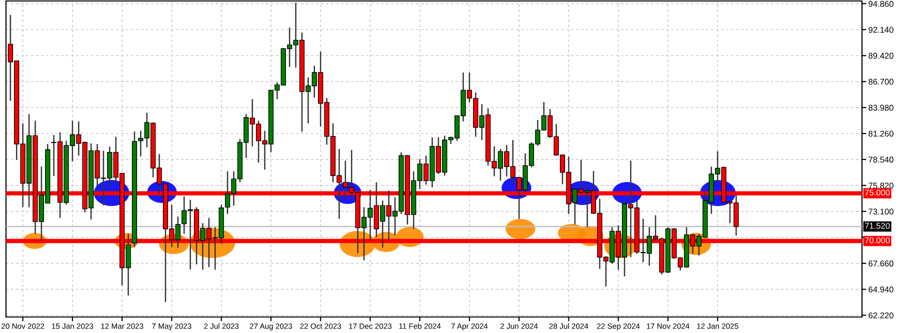 The width and height of the screenshot is (900, 333). Describe the element at coordinates (881, 315) in the screenshot. I see `y-tick-label: 62.220` at that location.